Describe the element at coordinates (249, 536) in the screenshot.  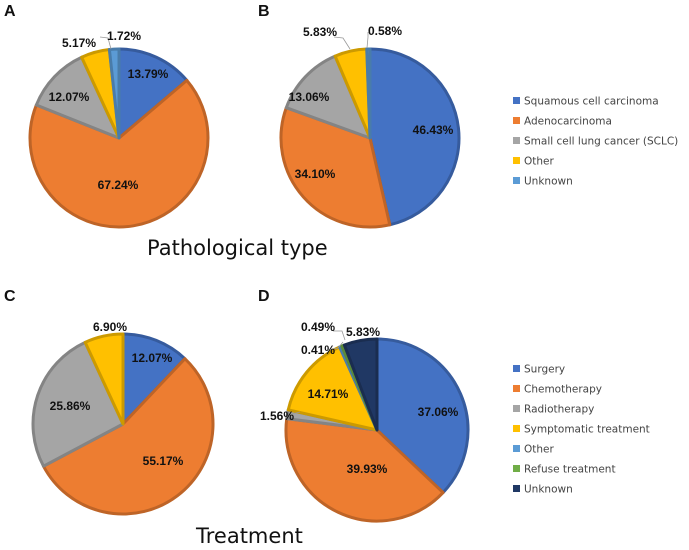
I see `section-title-treatment: Treatment` at that location.